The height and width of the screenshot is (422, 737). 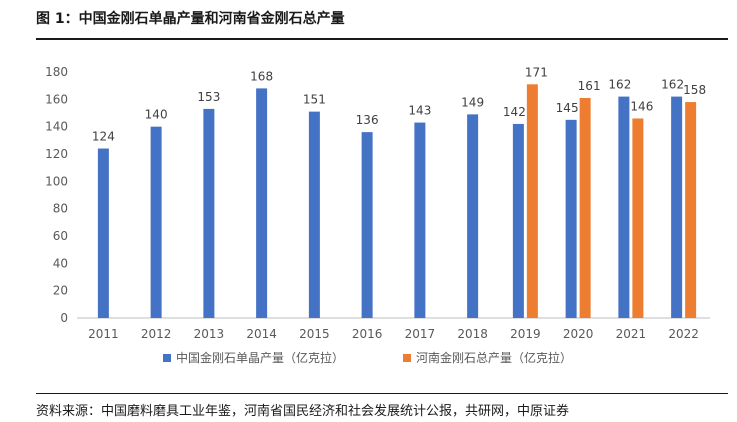 What do you see at coordinates (260, 357) in the screenshot?
I see `legend-label-china: 中国金刚石单晶产量（亿克拉）` at bounding box center [260, 357].